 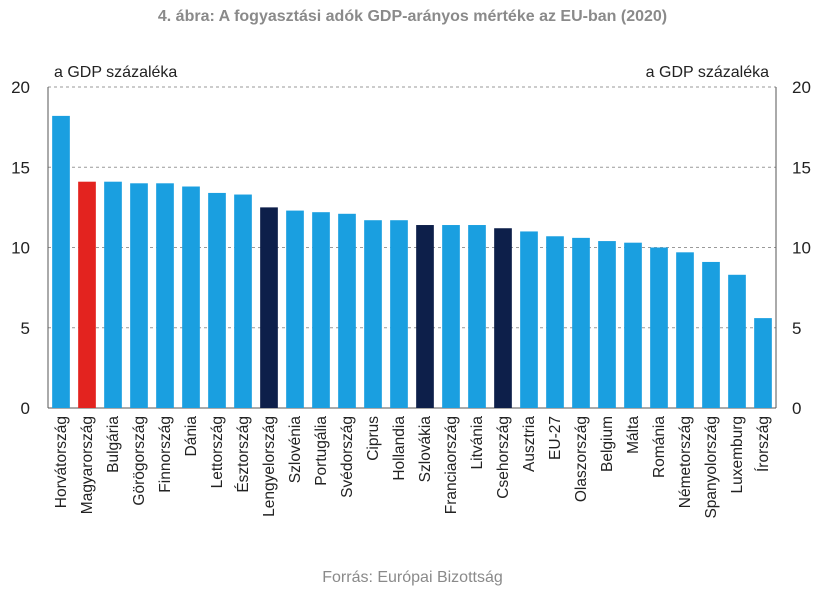 What do you see at coordinates (347, 457) in the screenshot?
I see `x-category-label: Svédország` at bounding box center [347, 457].